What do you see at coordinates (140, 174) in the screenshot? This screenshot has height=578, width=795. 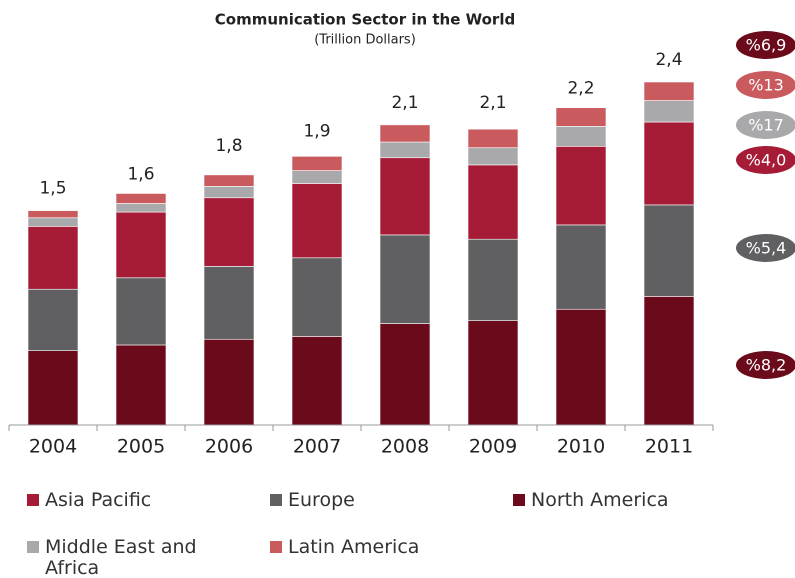 I see `total-label: 1,6` at bounding box center [140, 174].